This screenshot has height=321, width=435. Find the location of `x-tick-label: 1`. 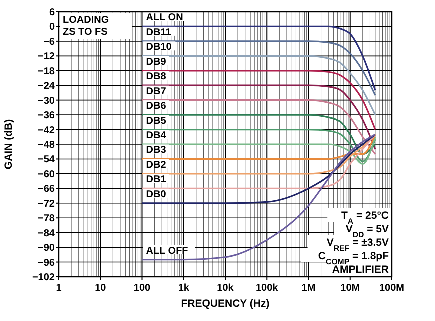

x-tick-label: 1 is located at coordinates (59, 288).